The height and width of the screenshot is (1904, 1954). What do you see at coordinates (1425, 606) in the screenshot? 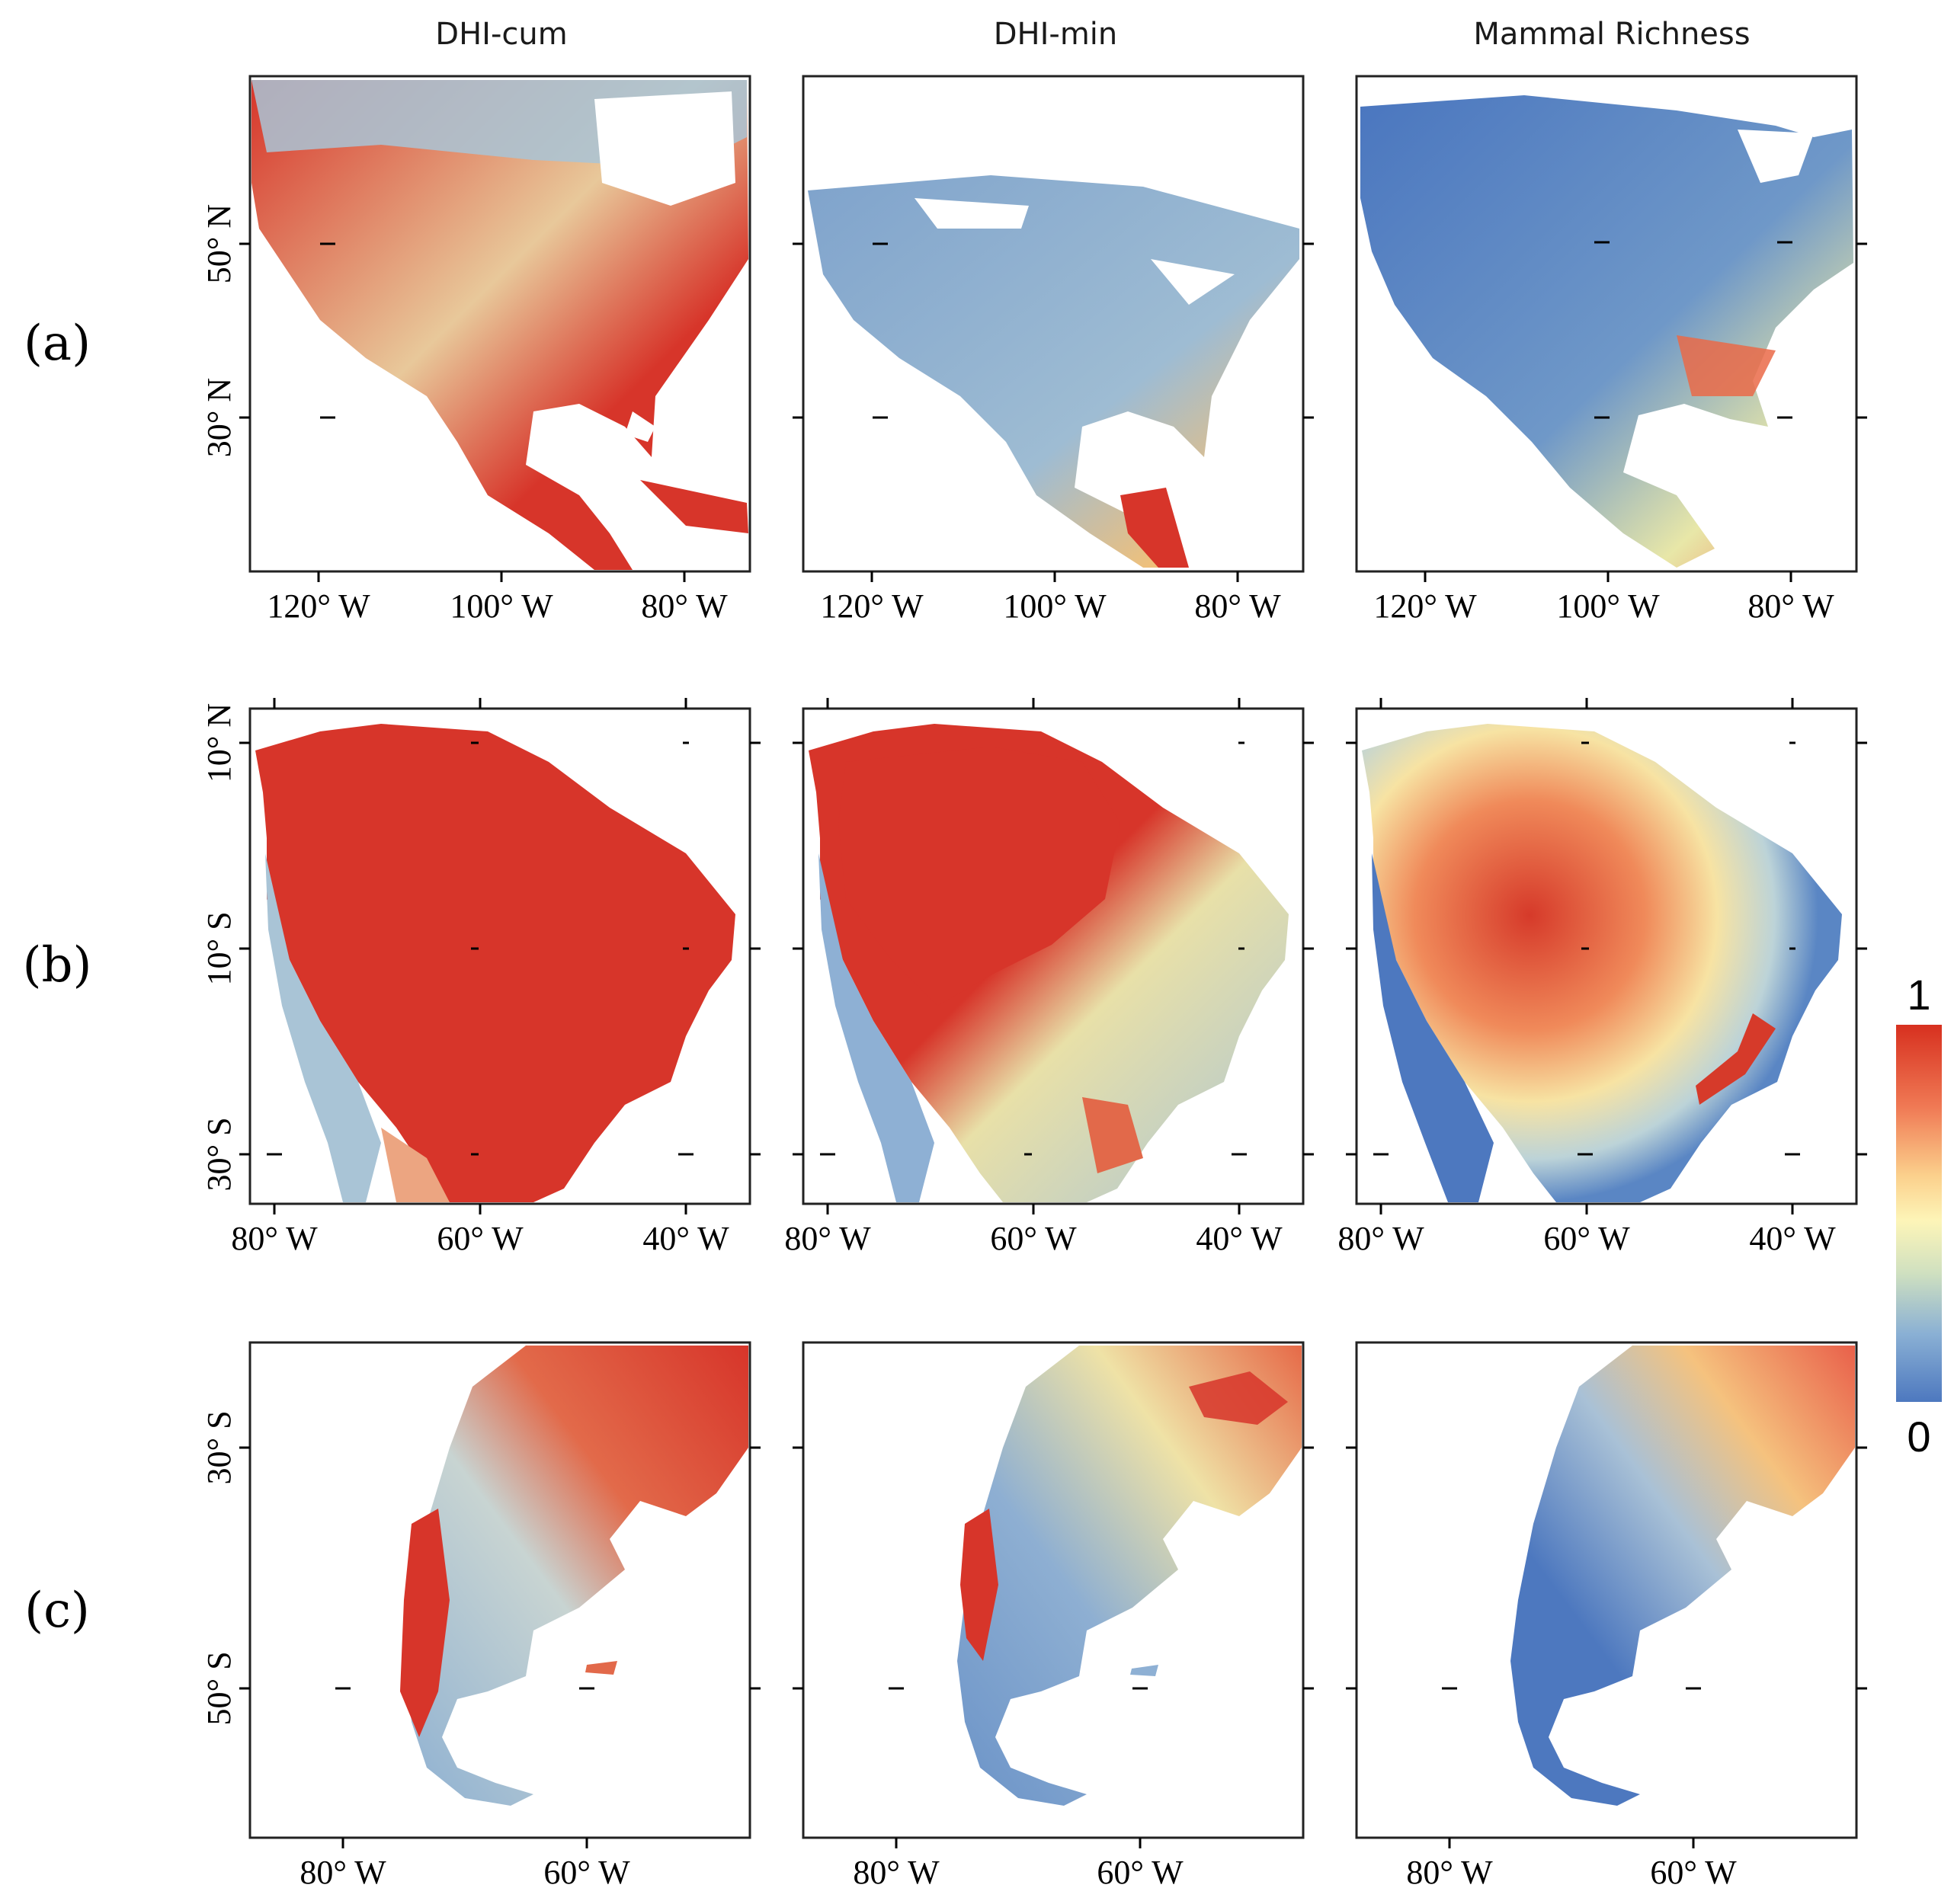
I see `row-a-x-tick-1-panel-3: 120° W` at bounding box center [1425, 606].